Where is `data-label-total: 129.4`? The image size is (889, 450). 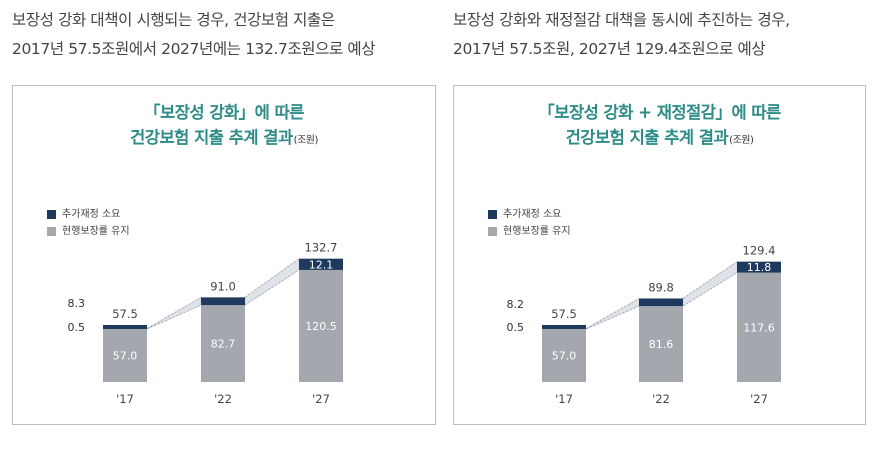
data-label-total: 129.4 is located at coordinates (759, 251).